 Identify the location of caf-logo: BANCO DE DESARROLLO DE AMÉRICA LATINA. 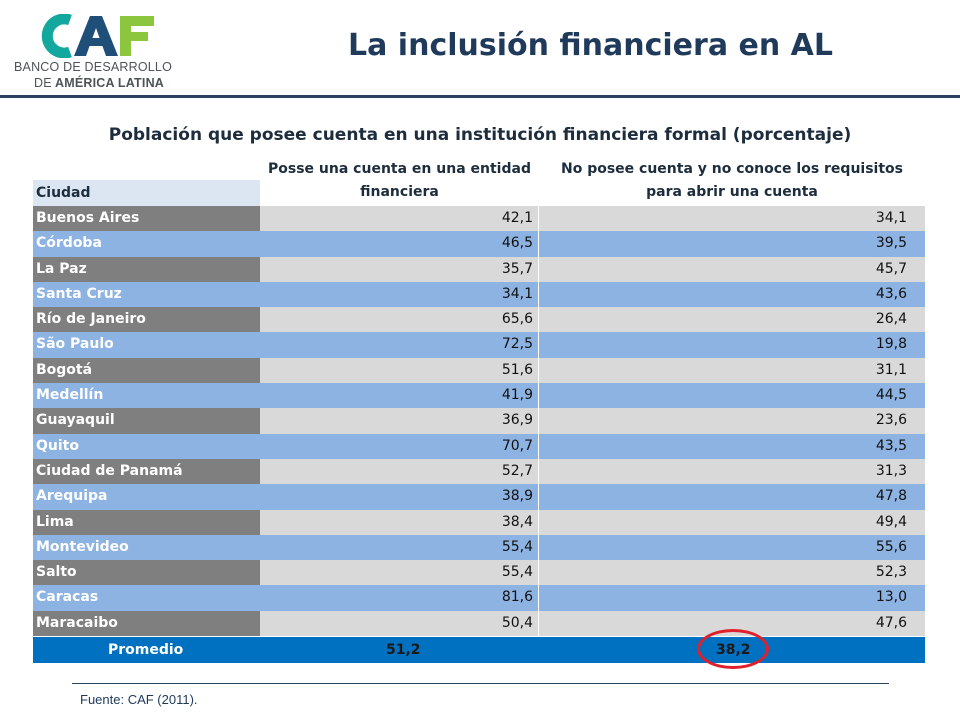
(99, 52).